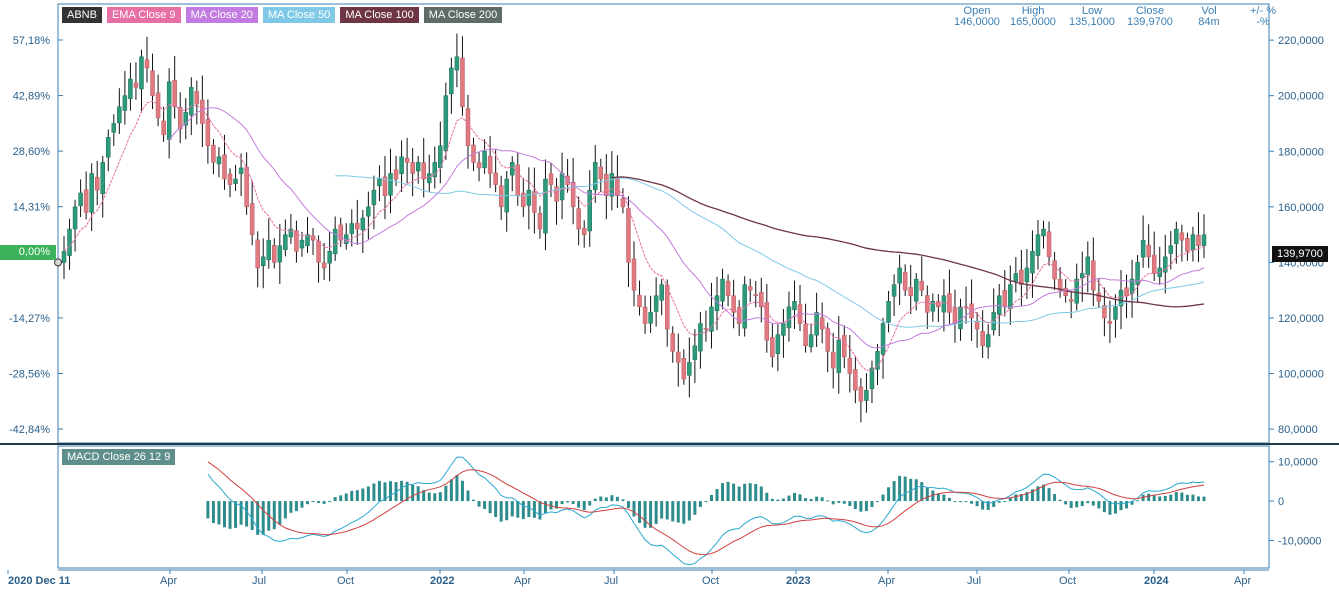 Image resolution: width=1339 pixels, height=599 pixels. What do you see at coordinates (143, 15) in the screenshot?
I see `legend-ema9: EMA Close 9` at bounding box center [143, 15].